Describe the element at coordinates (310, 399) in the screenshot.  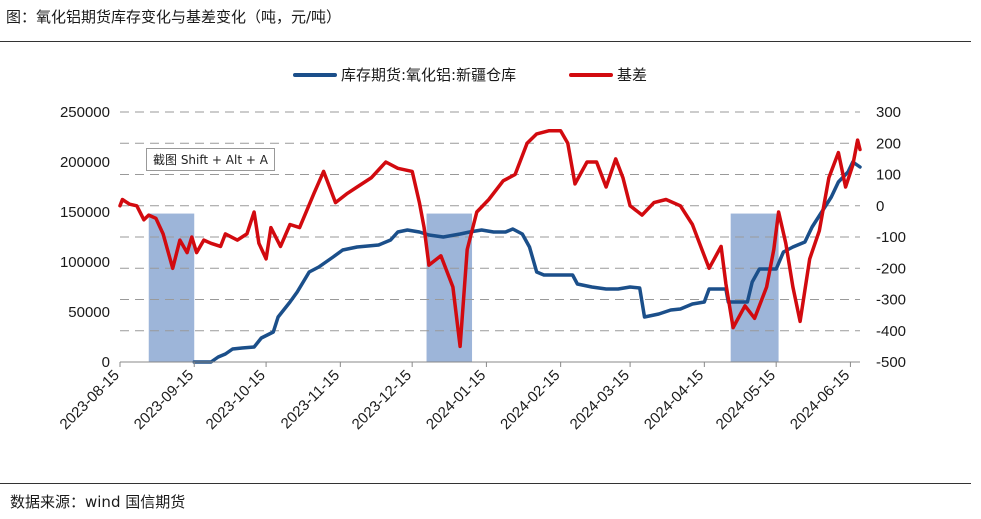
I see `x-tick-label: 2023-11-15` at that location.